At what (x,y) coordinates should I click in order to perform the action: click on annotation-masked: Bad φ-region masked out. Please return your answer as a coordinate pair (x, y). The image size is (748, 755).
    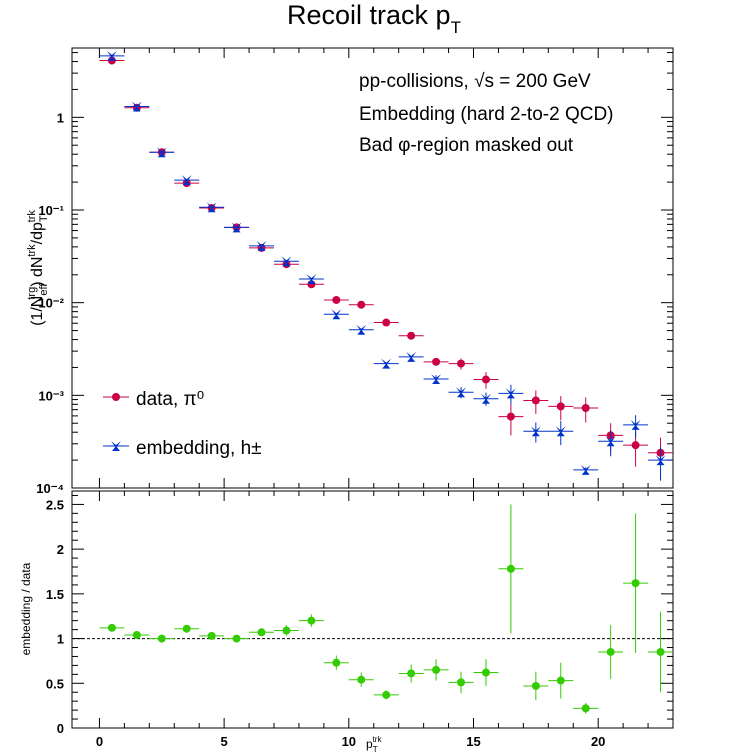
    Looking at the image, I should click on (466, 145).